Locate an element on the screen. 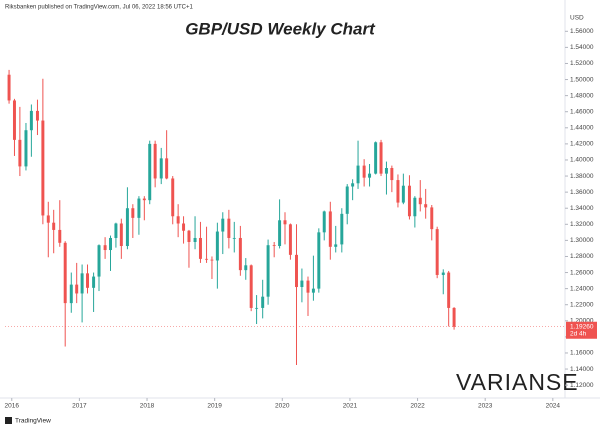 Image resolution: width=600 pixels, height=428 pixels. y-tick-label: 1.30000 is located at coordinates (582, 240).